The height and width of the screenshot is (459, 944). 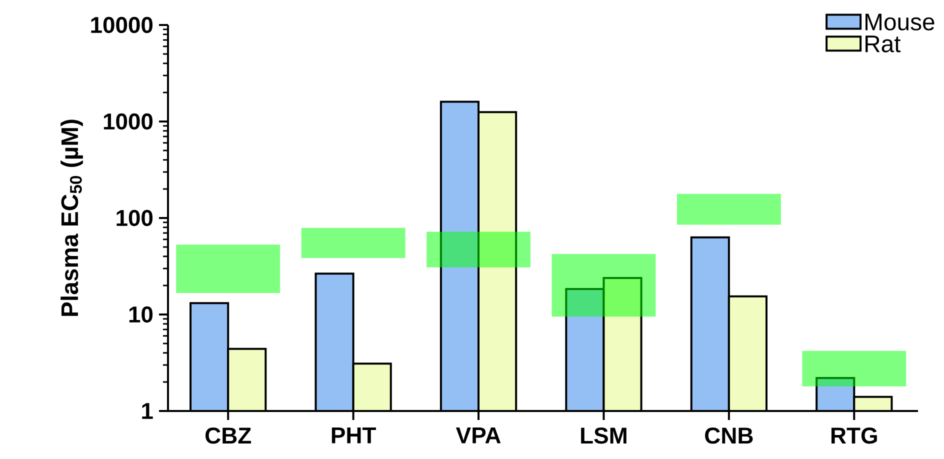 I want to click on legend-label: Rat, so click(x=883, y=44).